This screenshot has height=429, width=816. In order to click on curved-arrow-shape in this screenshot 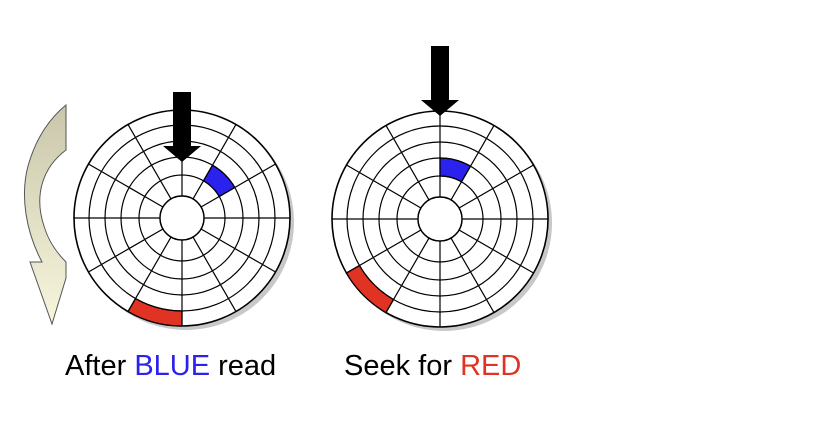, I will do `click(45, 214)`.